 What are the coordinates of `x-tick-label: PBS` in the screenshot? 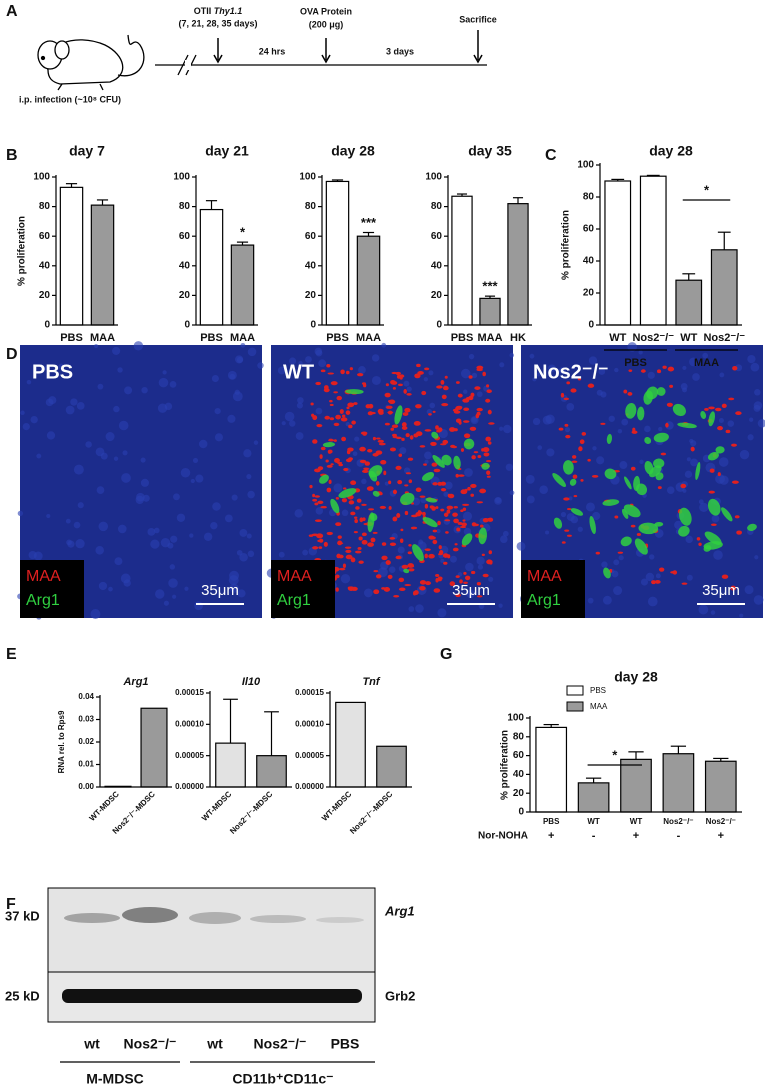 It's located at (551, 821).